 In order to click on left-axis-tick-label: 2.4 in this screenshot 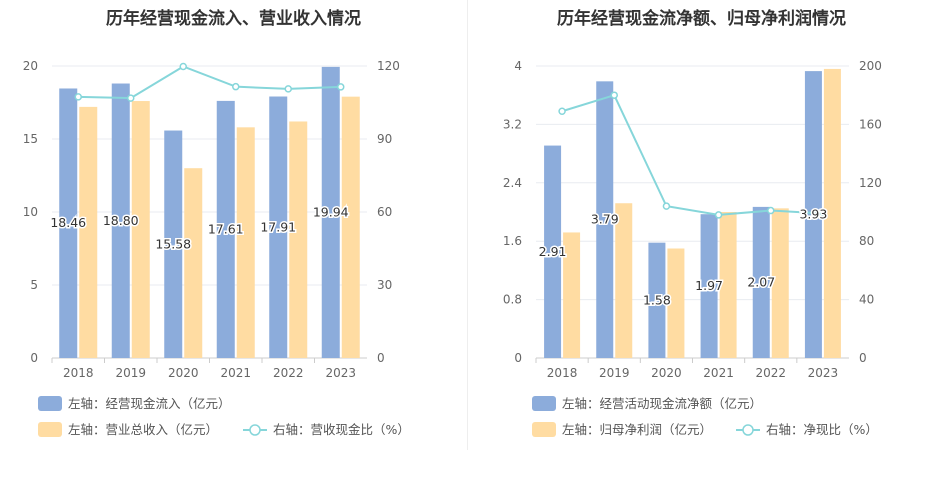, I will do `click(512, 183)`.